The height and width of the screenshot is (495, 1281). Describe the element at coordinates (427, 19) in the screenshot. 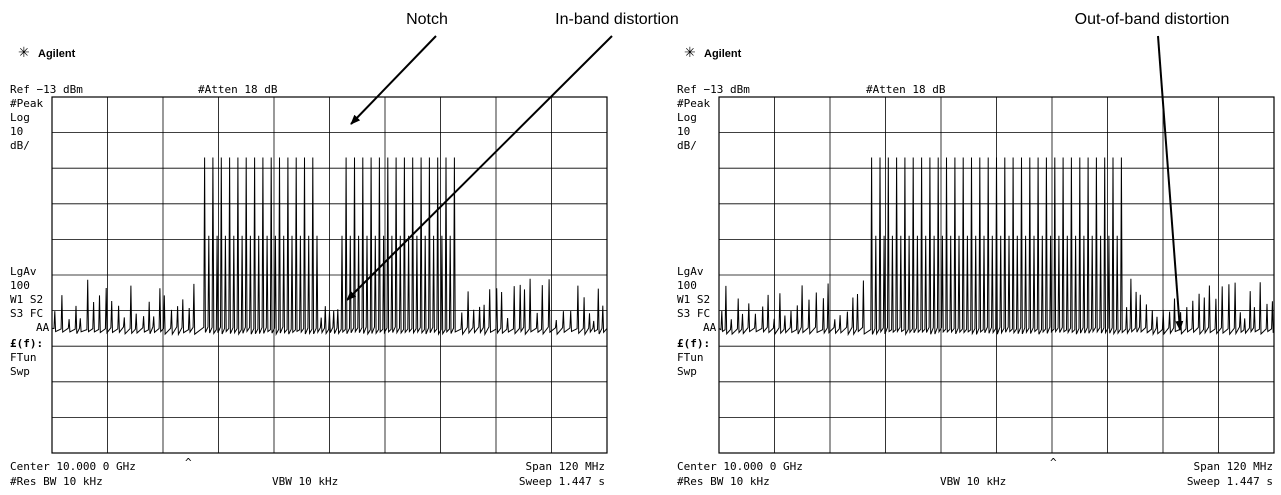

I see `notch-annotation: Notch` at that location.